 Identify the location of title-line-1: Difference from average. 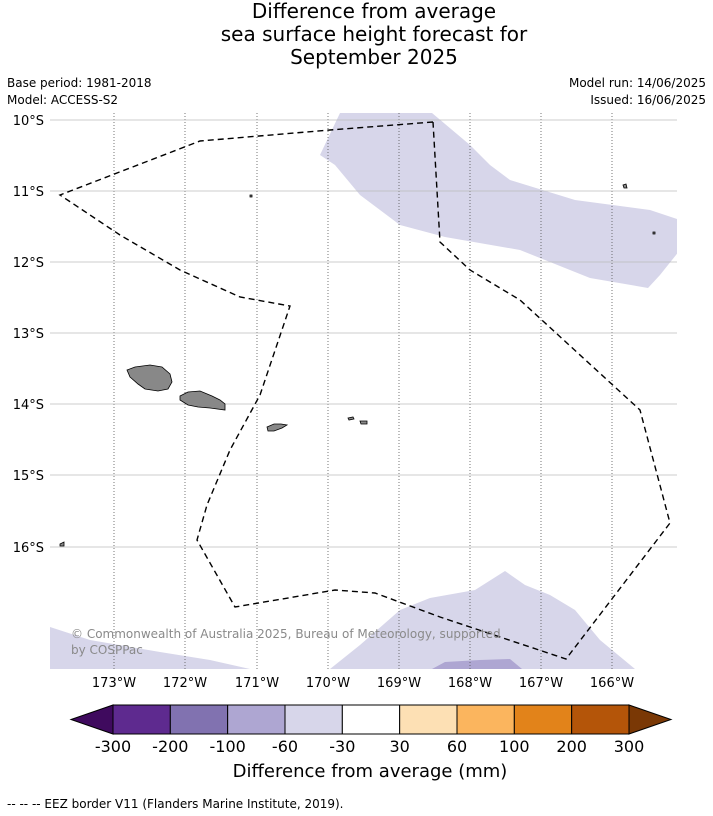
(374, 11).